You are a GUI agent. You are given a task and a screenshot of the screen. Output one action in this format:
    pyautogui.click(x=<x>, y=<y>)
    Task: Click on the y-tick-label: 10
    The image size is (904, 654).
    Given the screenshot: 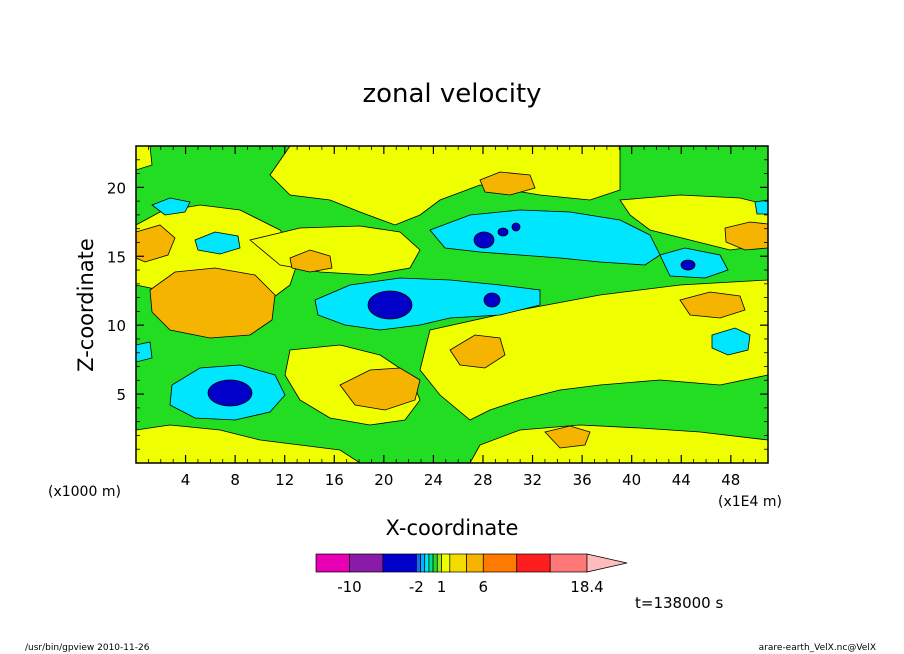 What is the action you would take?
    pyautogui.click(x=116, y=326)
    